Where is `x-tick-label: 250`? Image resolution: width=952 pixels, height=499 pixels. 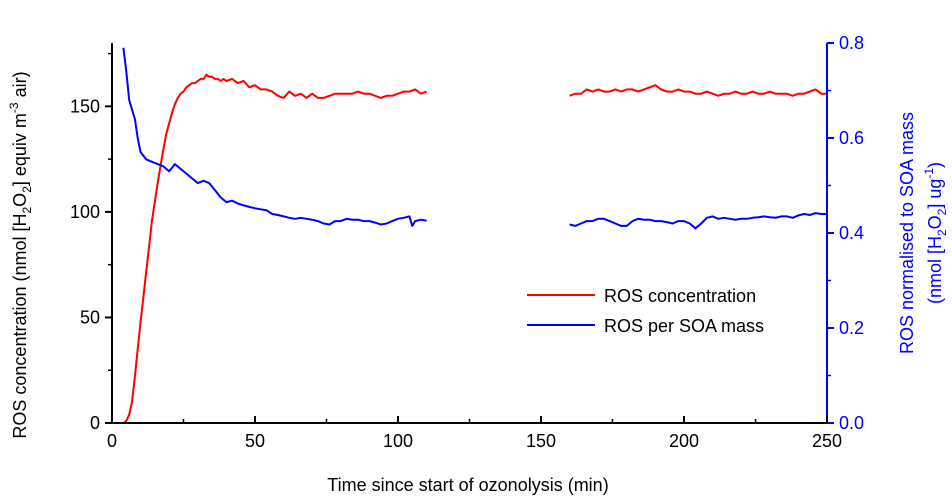 x-tick-label: 250 is located at coordinates (827, 441).